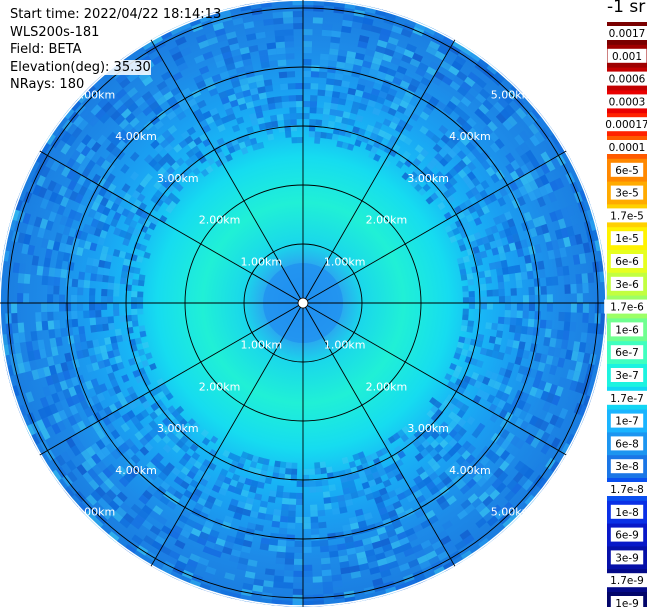  I want to click on colorbar-tick-label: 6e-6, so click(627, 262).